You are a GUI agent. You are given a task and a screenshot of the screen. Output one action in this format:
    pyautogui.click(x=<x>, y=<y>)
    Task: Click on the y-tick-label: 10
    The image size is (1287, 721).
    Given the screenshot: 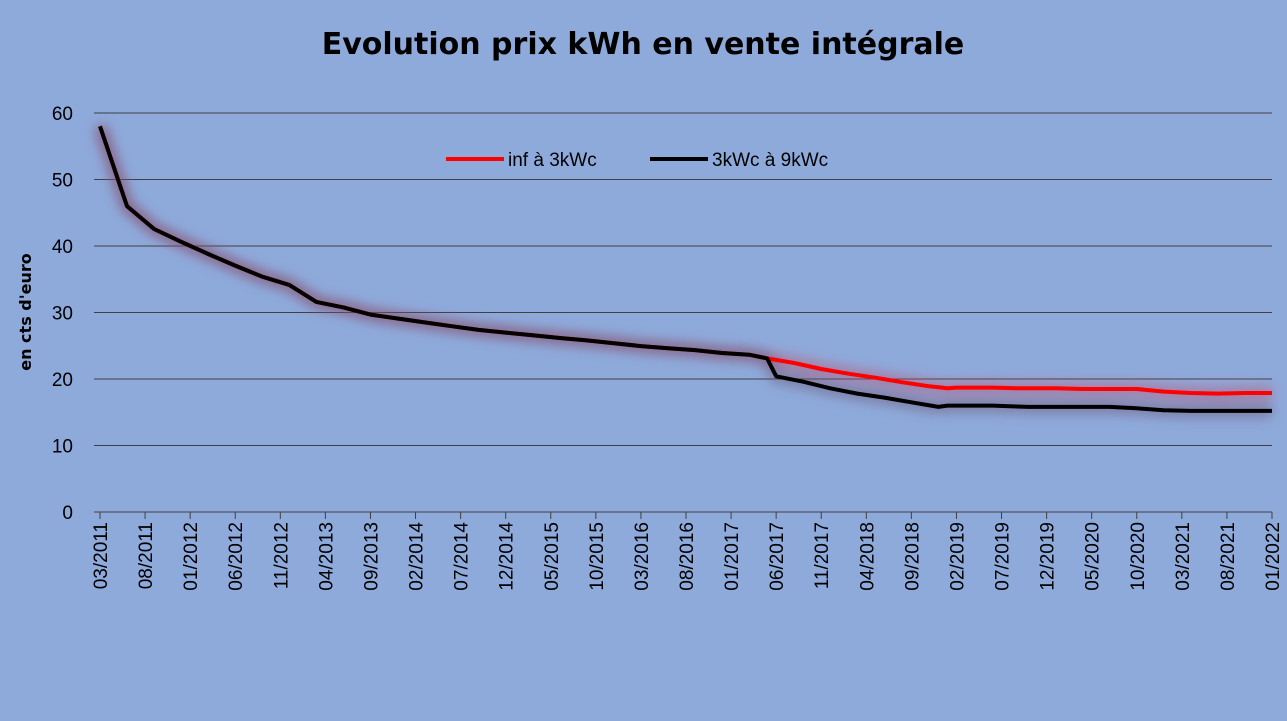 What is the action you would take?
    pyautogui.click(x=62, y=447)
    